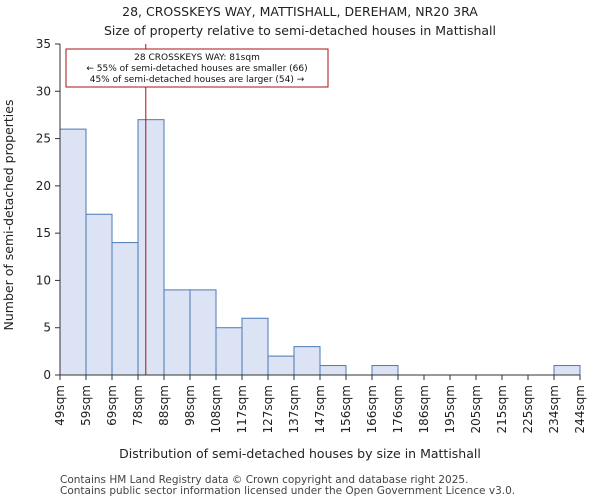 The height and width of the screenshot is (500, 600). What do you see at coordinates (43, 233) in the screenshot?
I see `y-tick-label: 15` at bounding box center [43, 233].